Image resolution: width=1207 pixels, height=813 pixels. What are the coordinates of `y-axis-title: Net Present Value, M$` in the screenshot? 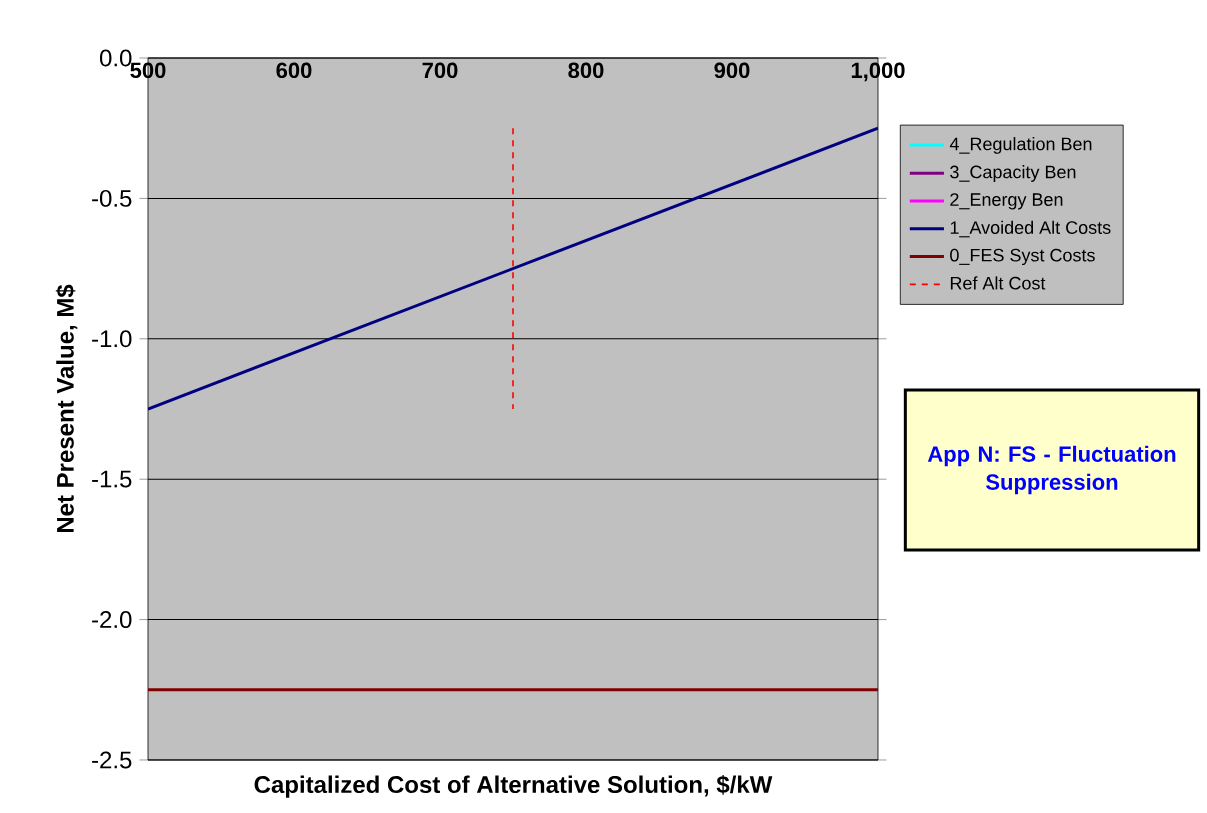 It's located at (66, 408).